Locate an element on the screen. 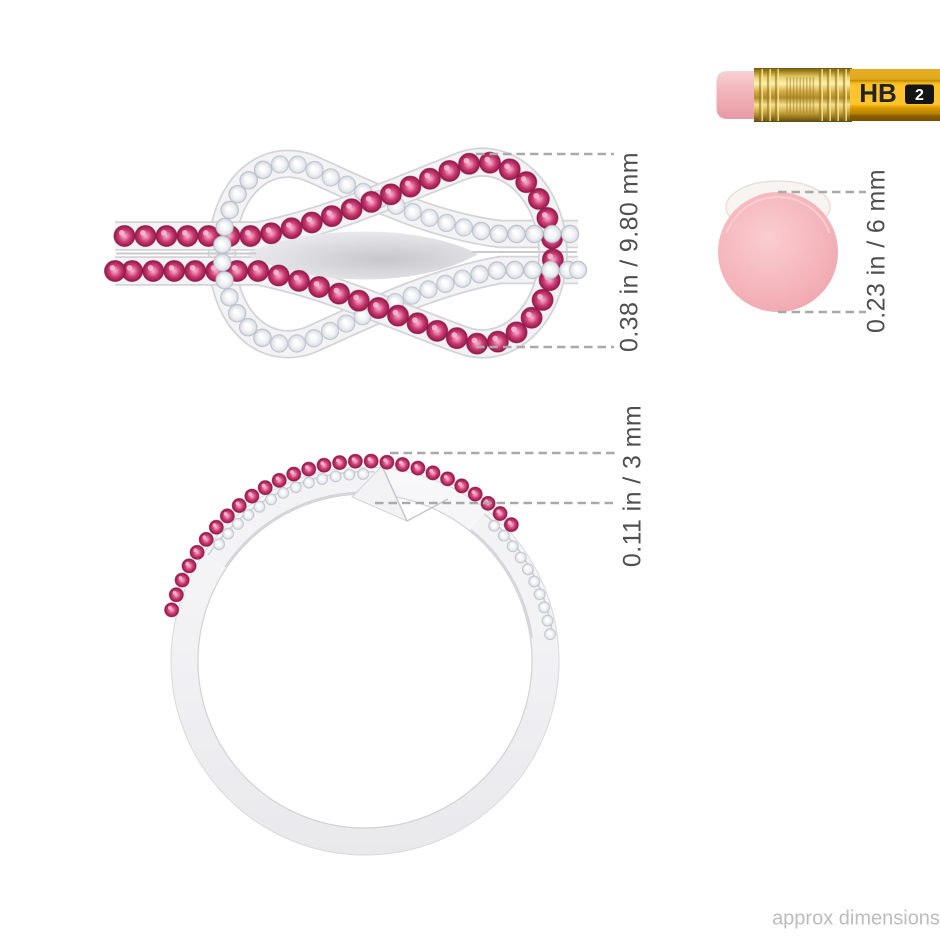 The width and height of the screenshot is (940, 940). ring-band-width-label: 0.11 in / 3 mm is located at coordinates (632, 486).